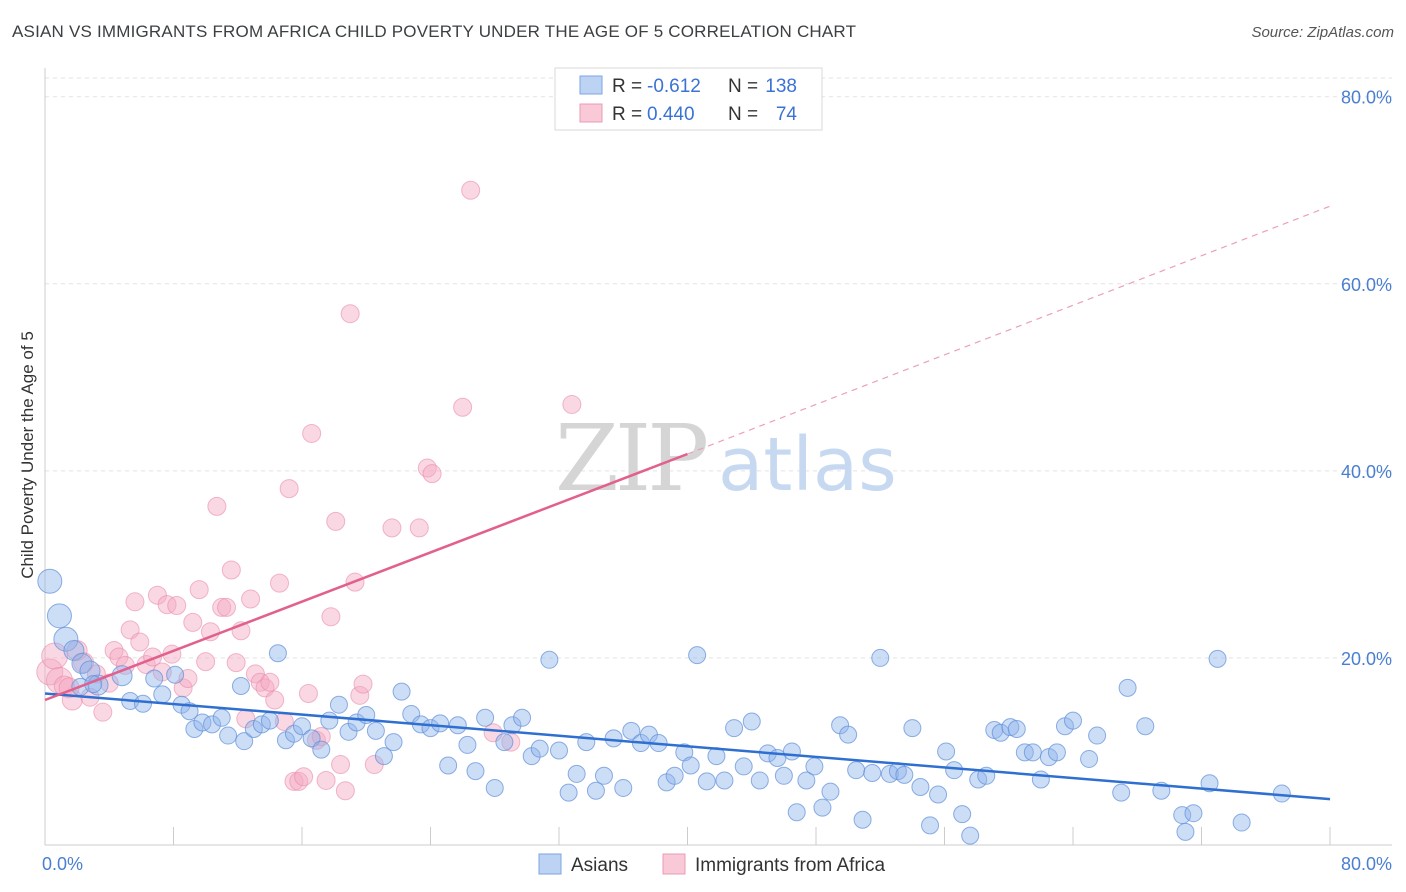 Image resolution: width=1406 pixels, height=892 pixels. What do you see at coordinates (27, 455) in the screenshot?
I see `y-axis-title: Child Poverty Under the Age of 5` at bounding box center [27, 455].